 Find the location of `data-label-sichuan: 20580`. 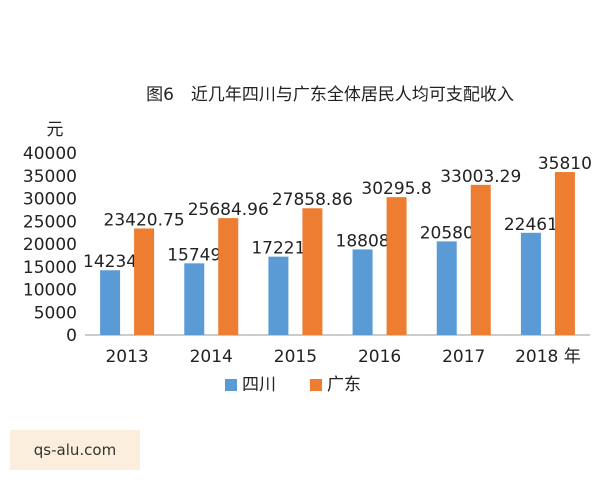

data-label-sichuan: 20580 is located at coordinates (447, 233).